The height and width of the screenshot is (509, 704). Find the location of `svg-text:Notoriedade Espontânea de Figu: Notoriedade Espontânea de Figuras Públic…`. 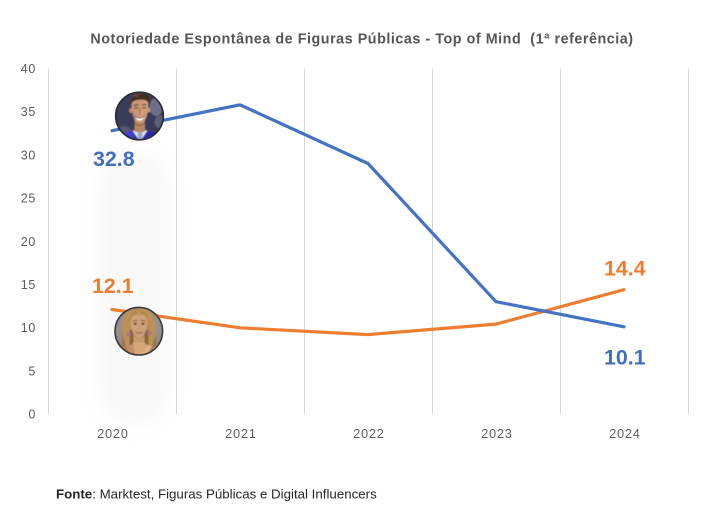

svg-text:Notoriedade Espontânea de Figu: Notoriedade Espontânea de Figuras Públic… is located at coordinates (361, 40).